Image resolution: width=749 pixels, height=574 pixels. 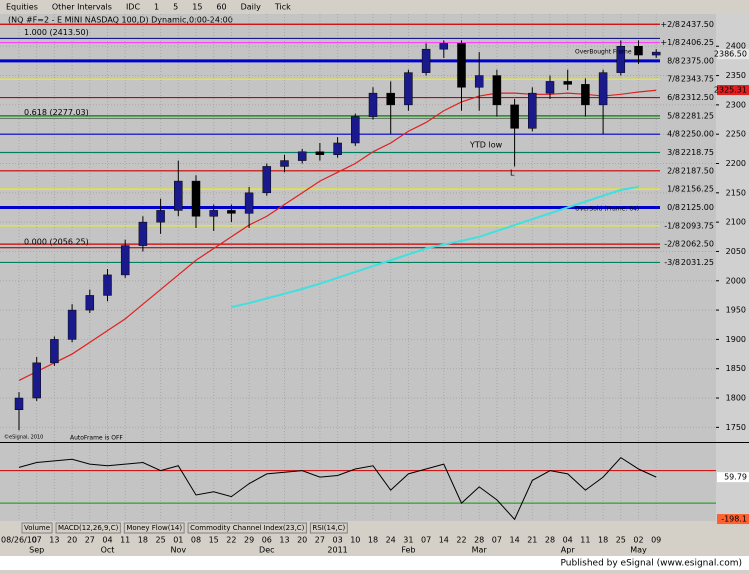 I want to click on toolbar-item: 60, so click(x=221, y=7).